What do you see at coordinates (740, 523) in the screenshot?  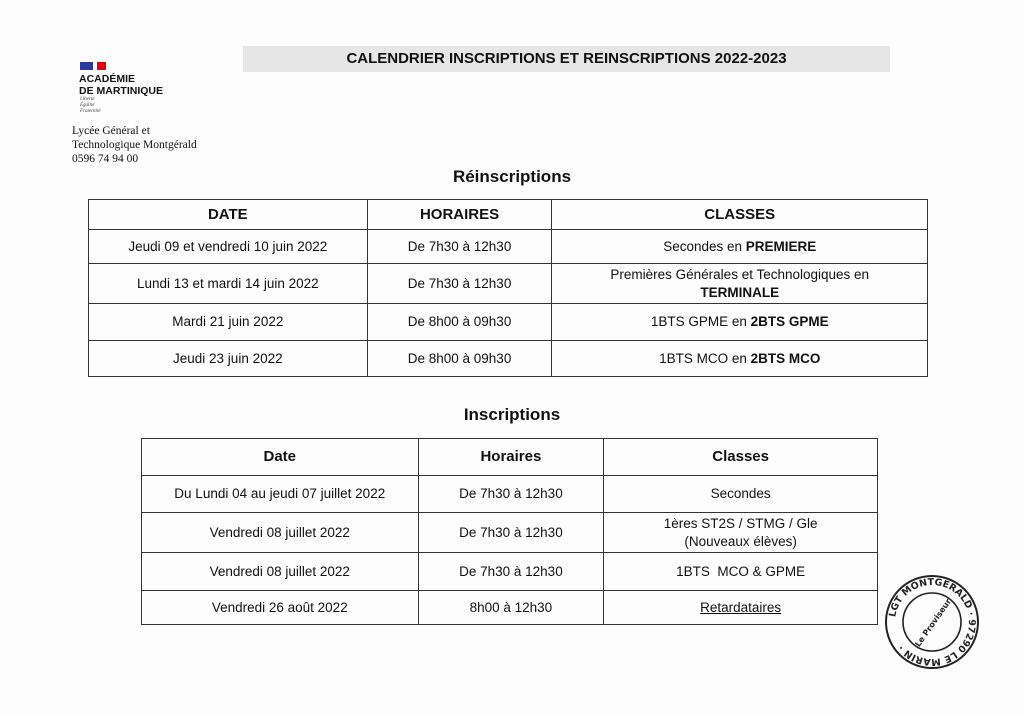 I see `class-text: 1ères ST2S / STMG / Gle` at bounding box center [740, 523].